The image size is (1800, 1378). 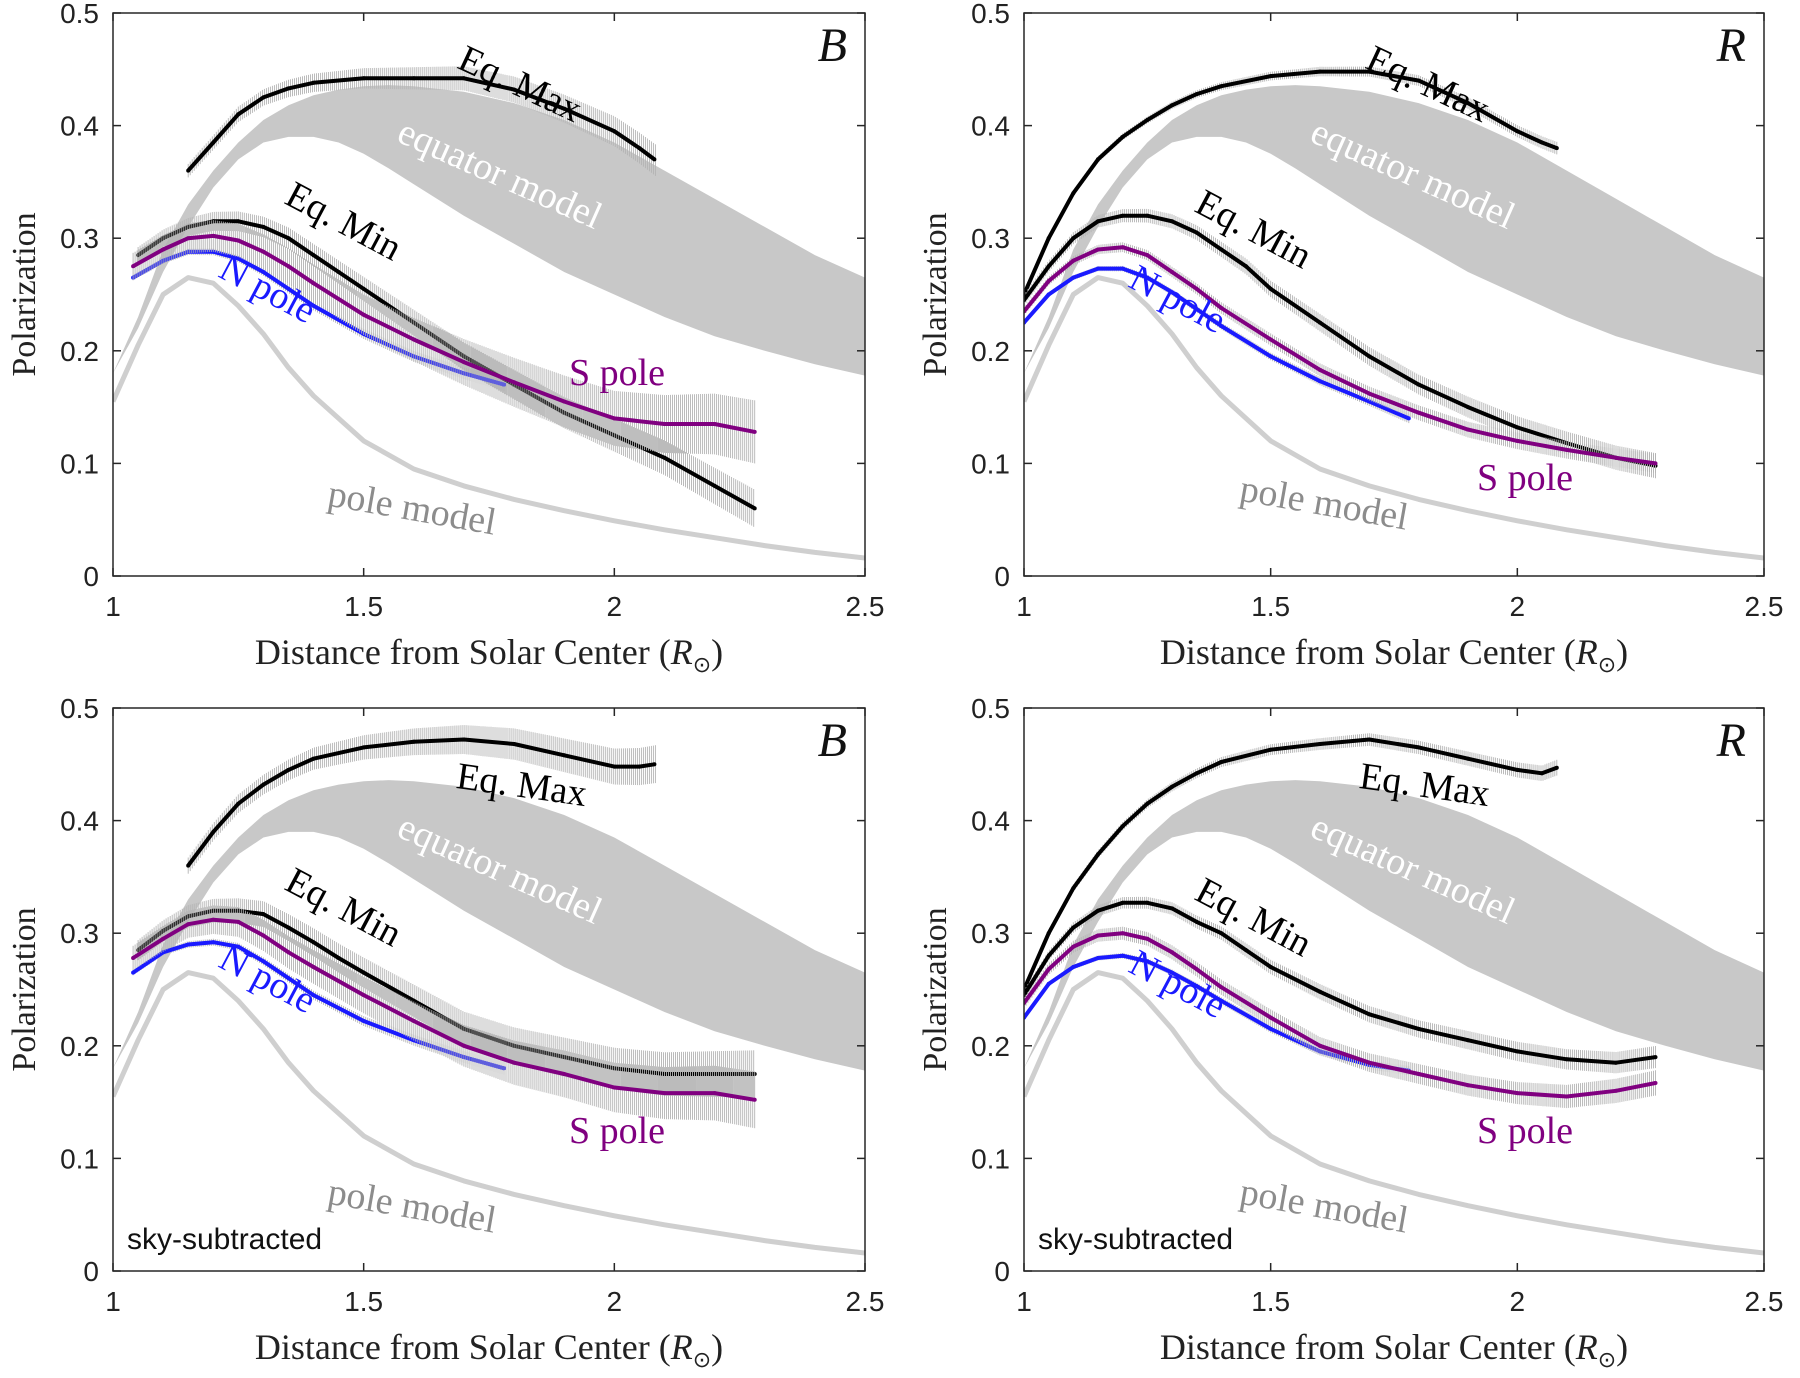 I want to click on x-axis-label-close: ), so click(x=1622, y=652).